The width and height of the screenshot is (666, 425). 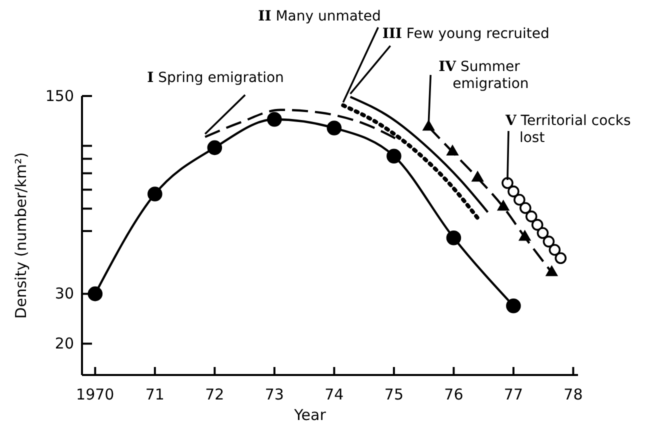 I want to click on x-tick-label: 71, so click(x=154, y=395).